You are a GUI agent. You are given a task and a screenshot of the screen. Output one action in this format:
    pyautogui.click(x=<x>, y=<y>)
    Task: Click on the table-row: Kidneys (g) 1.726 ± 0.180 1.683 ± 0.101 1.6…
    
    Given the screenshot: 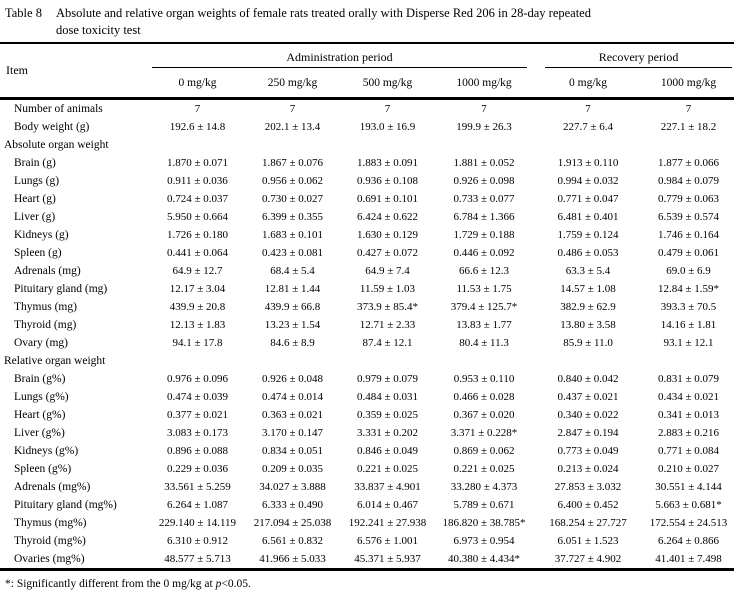 What is the action you would take?
    pyautogui.click(x=367, y=235)
    